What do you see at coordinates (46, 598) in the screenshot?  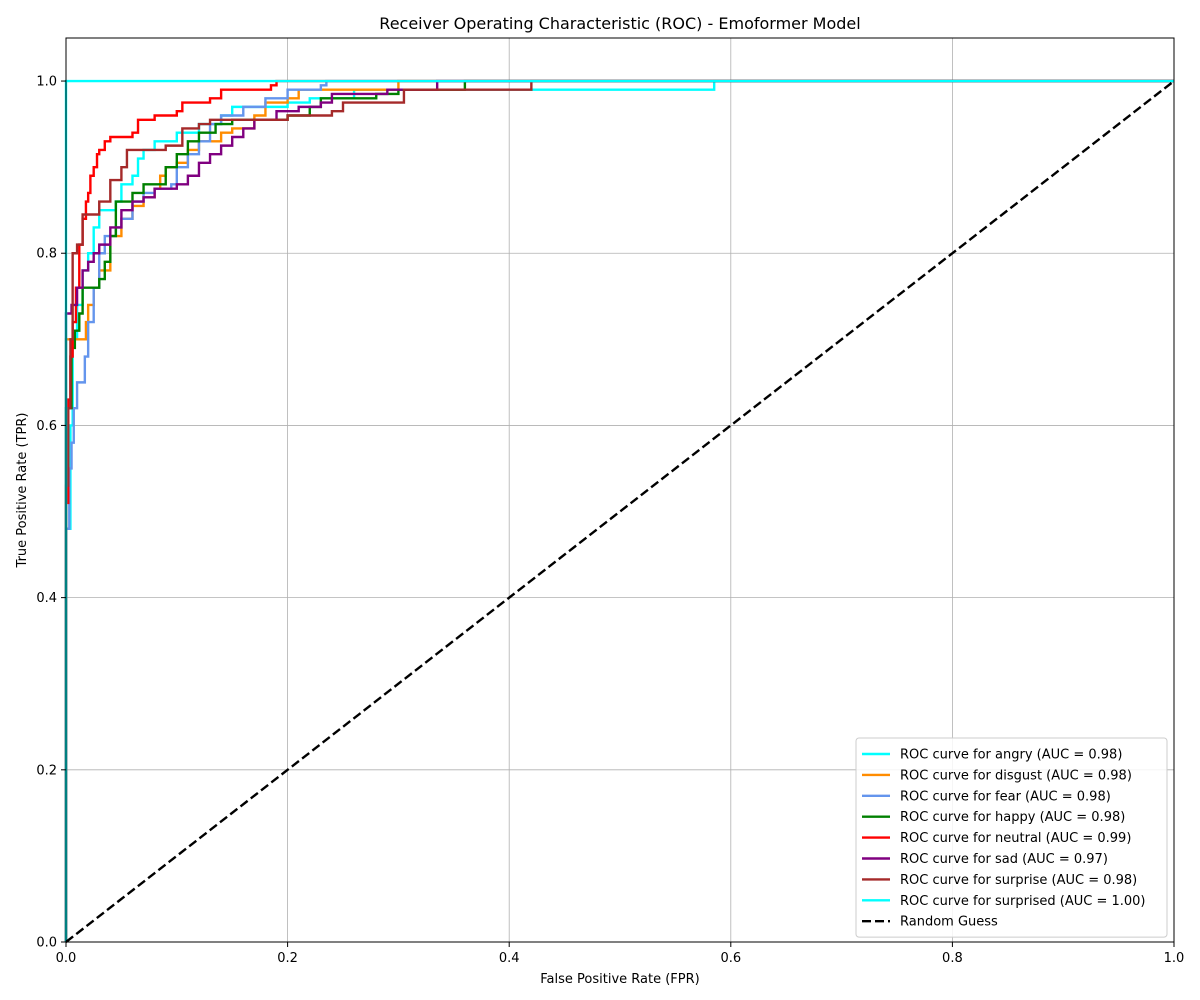 I see `y-tick-label: 0.4` at bounding box center [46, 598].